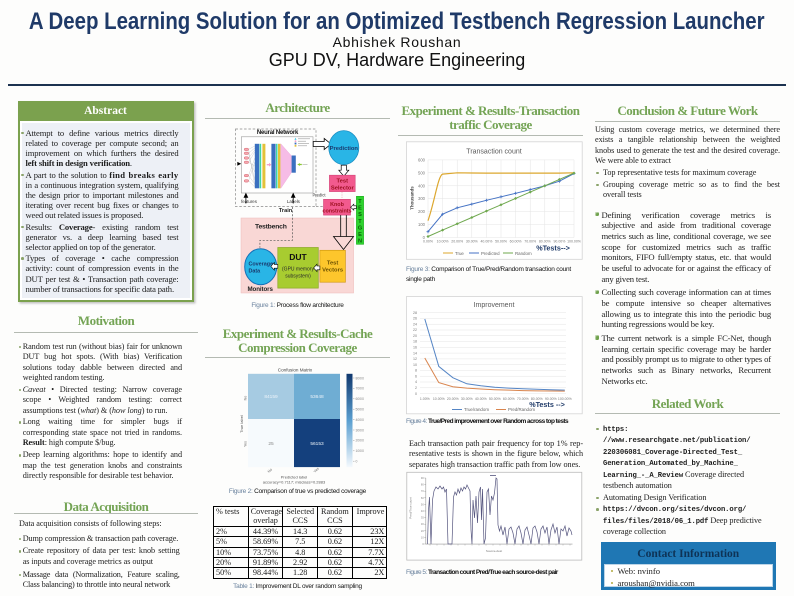 This screenshot has height=596, width=794. I want to click on svg-text: subsystem), so click(298, 277).